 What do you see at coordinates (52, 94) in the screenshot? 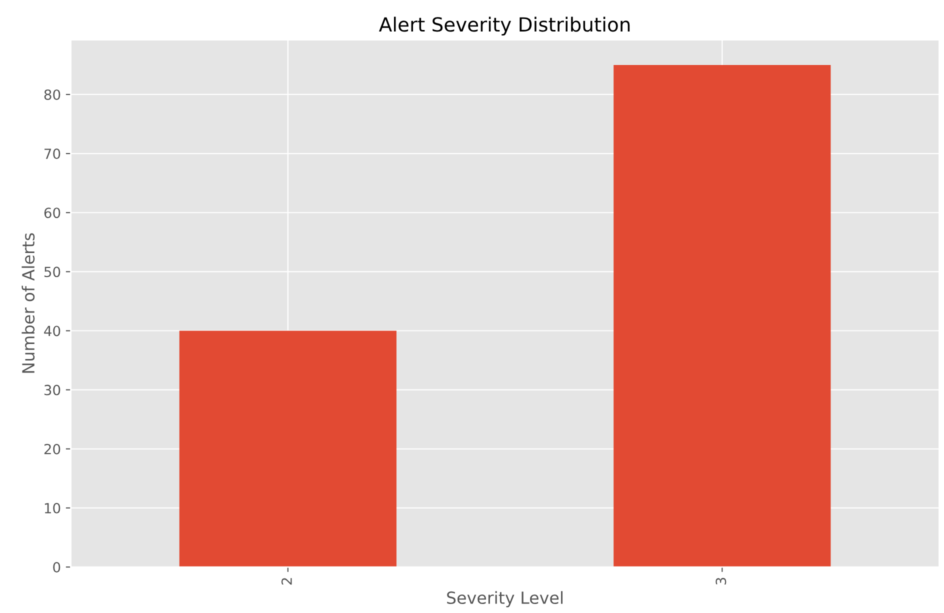
I see `y-tick-label: 80` at bounding box center [52, 94].